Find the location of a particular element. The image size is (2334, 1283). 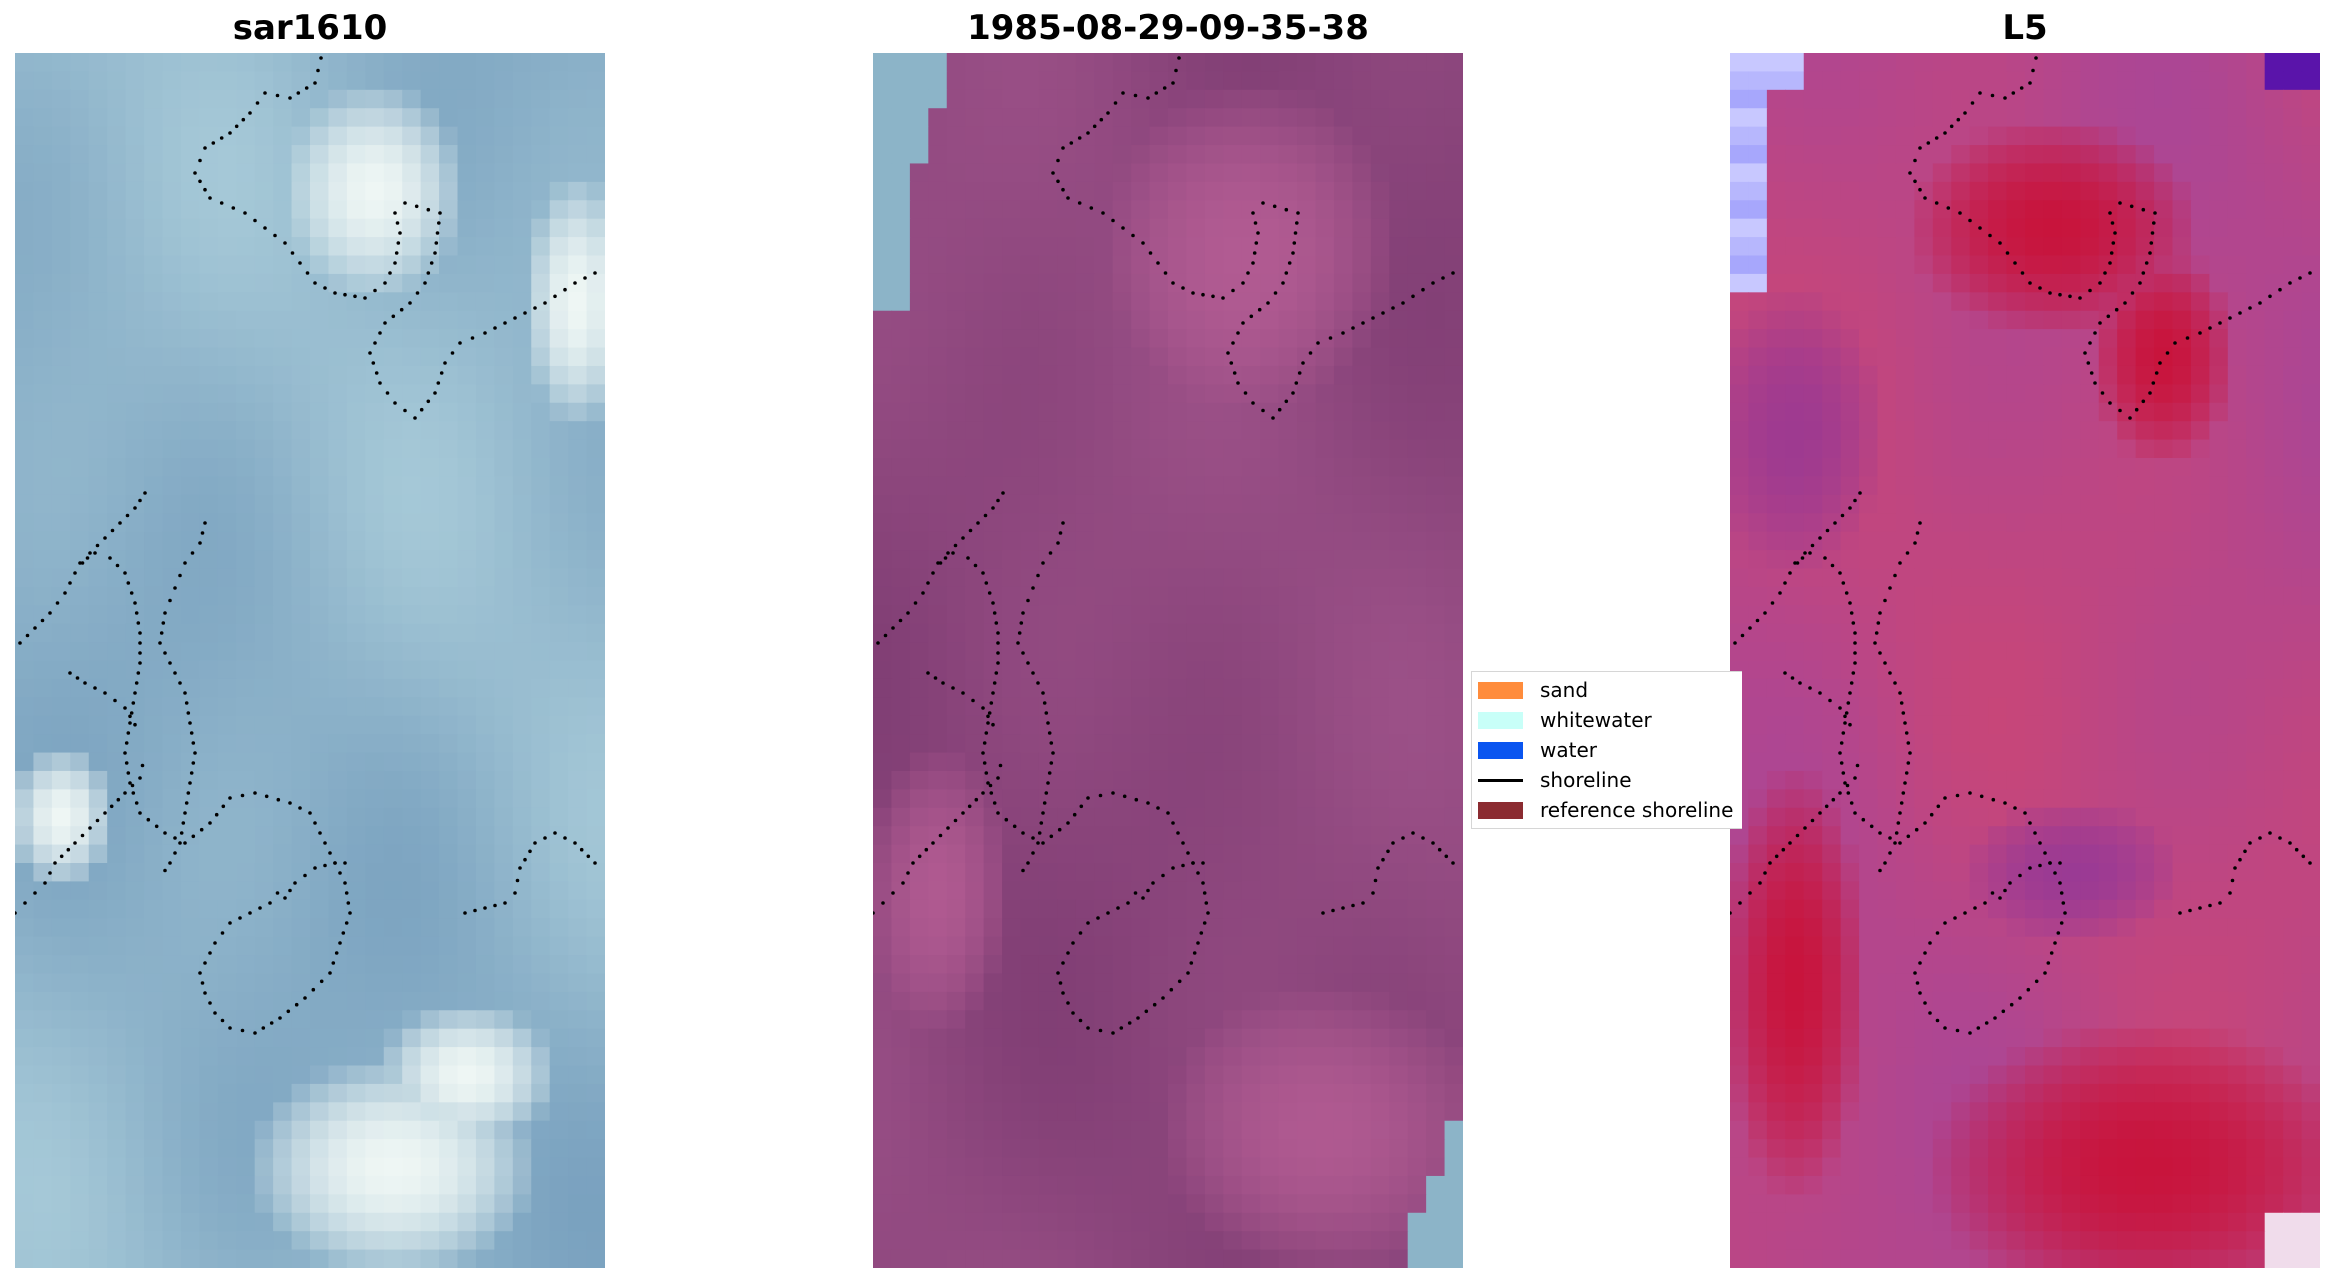

legend-item-reference-shoreline: reference shoreline is located at coordinates (1605, 810).